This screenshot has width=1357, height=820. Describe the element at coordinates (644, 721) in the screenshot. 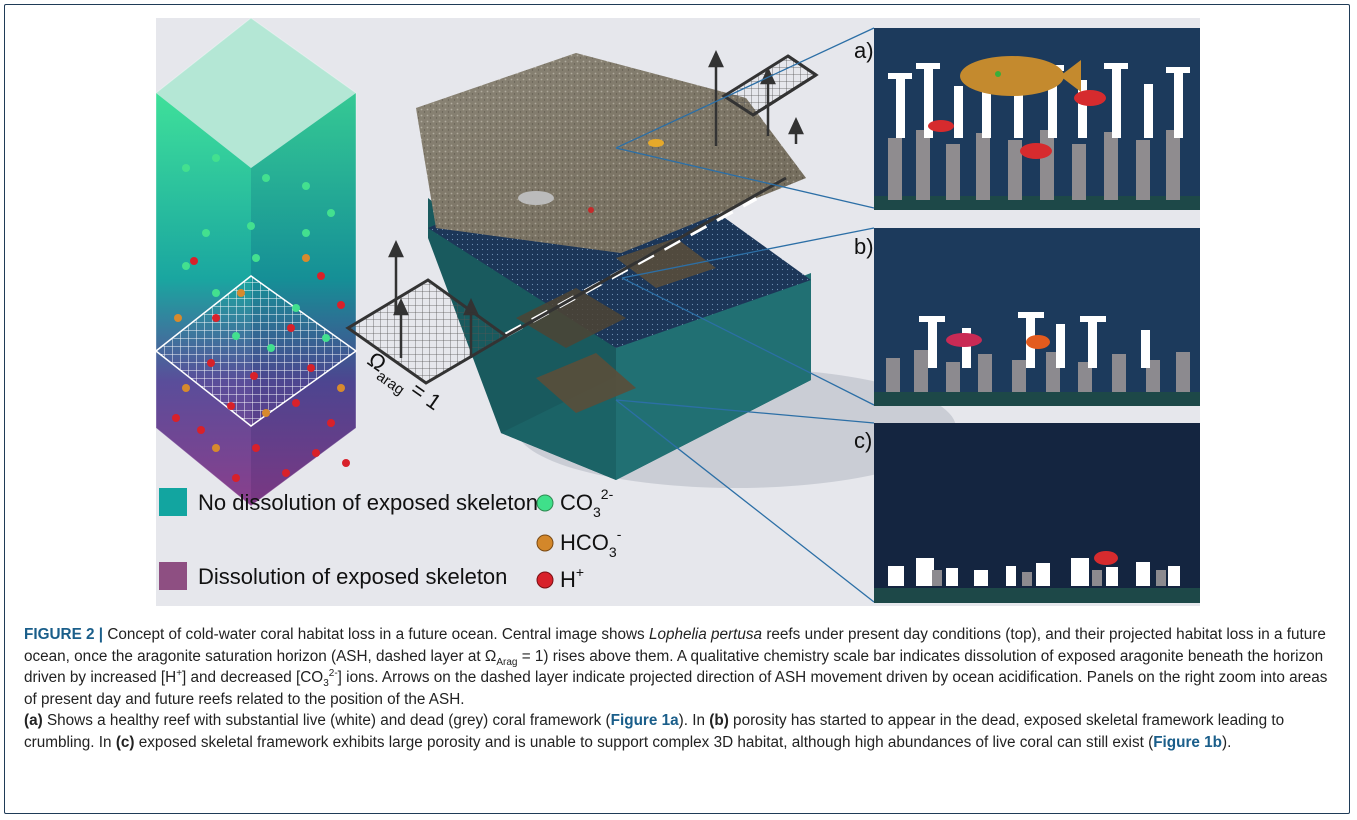

I see `figure-1a-link: Figure 1a` at that location.